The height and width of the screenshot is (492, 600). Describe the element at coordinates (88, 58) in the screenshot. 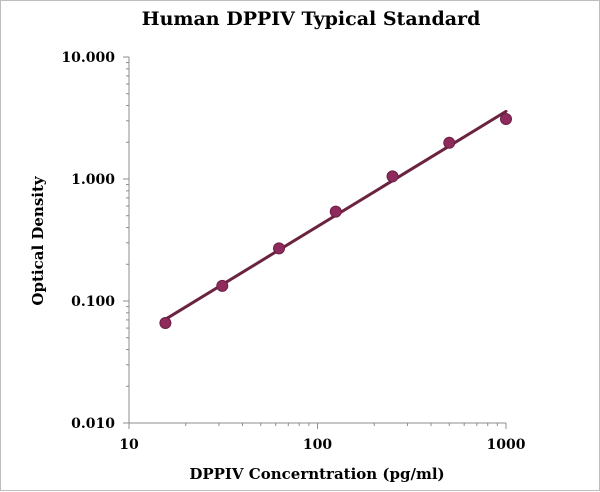

I see `y-tick-label: 10.000` at that location.